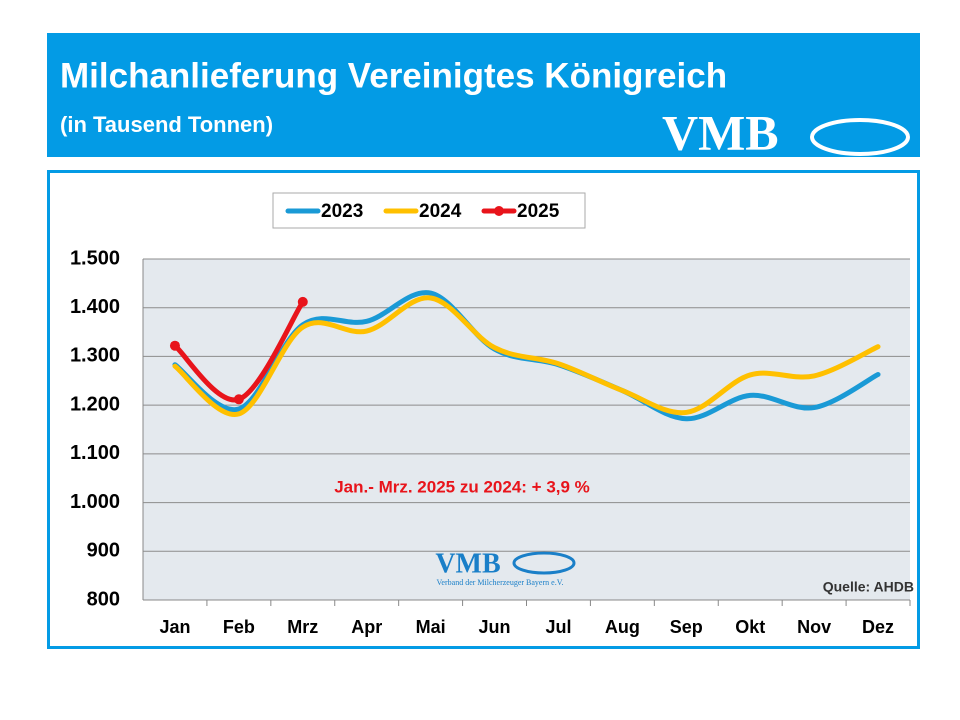 The height and width of the screenshot is (720, 960). Describe the element at coordinates (622, 627) in the screenshot. I see `x-tick-label: Aug` at that location.